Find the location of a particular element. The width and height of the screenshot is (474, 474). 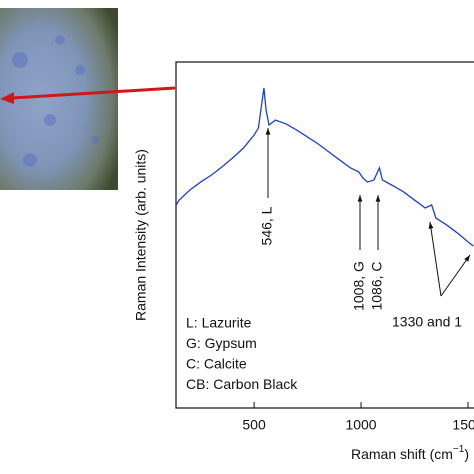

annotation: 1008, G is located at coordinates (359, 286).